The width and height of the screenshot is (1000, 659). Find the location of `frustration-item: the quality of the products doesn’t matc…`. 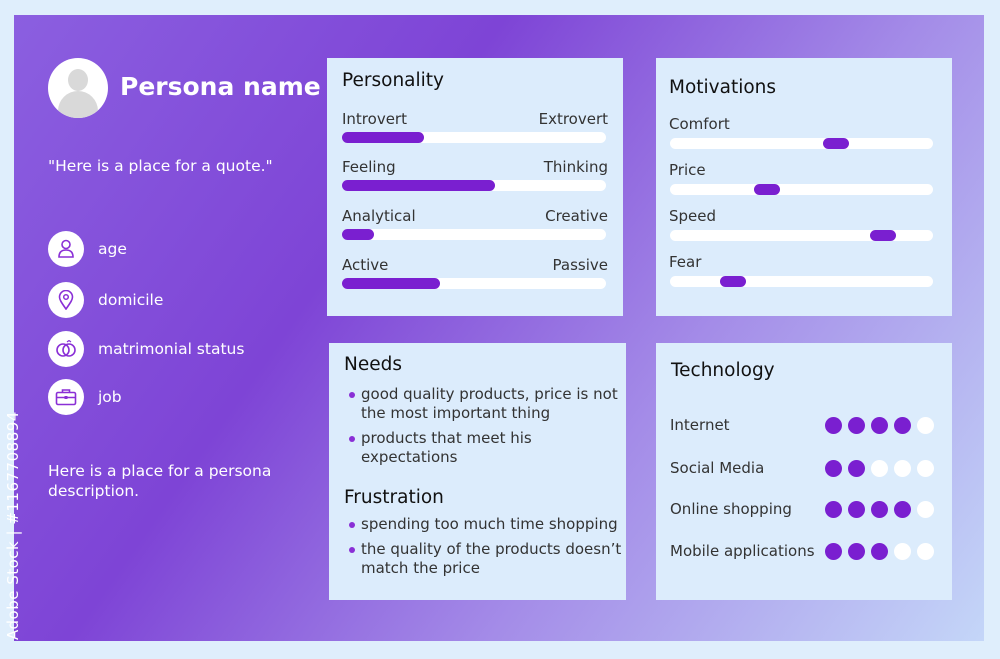

frustration-item: the quality of the products doesn’t matc… is located at coordinates (485, 559).